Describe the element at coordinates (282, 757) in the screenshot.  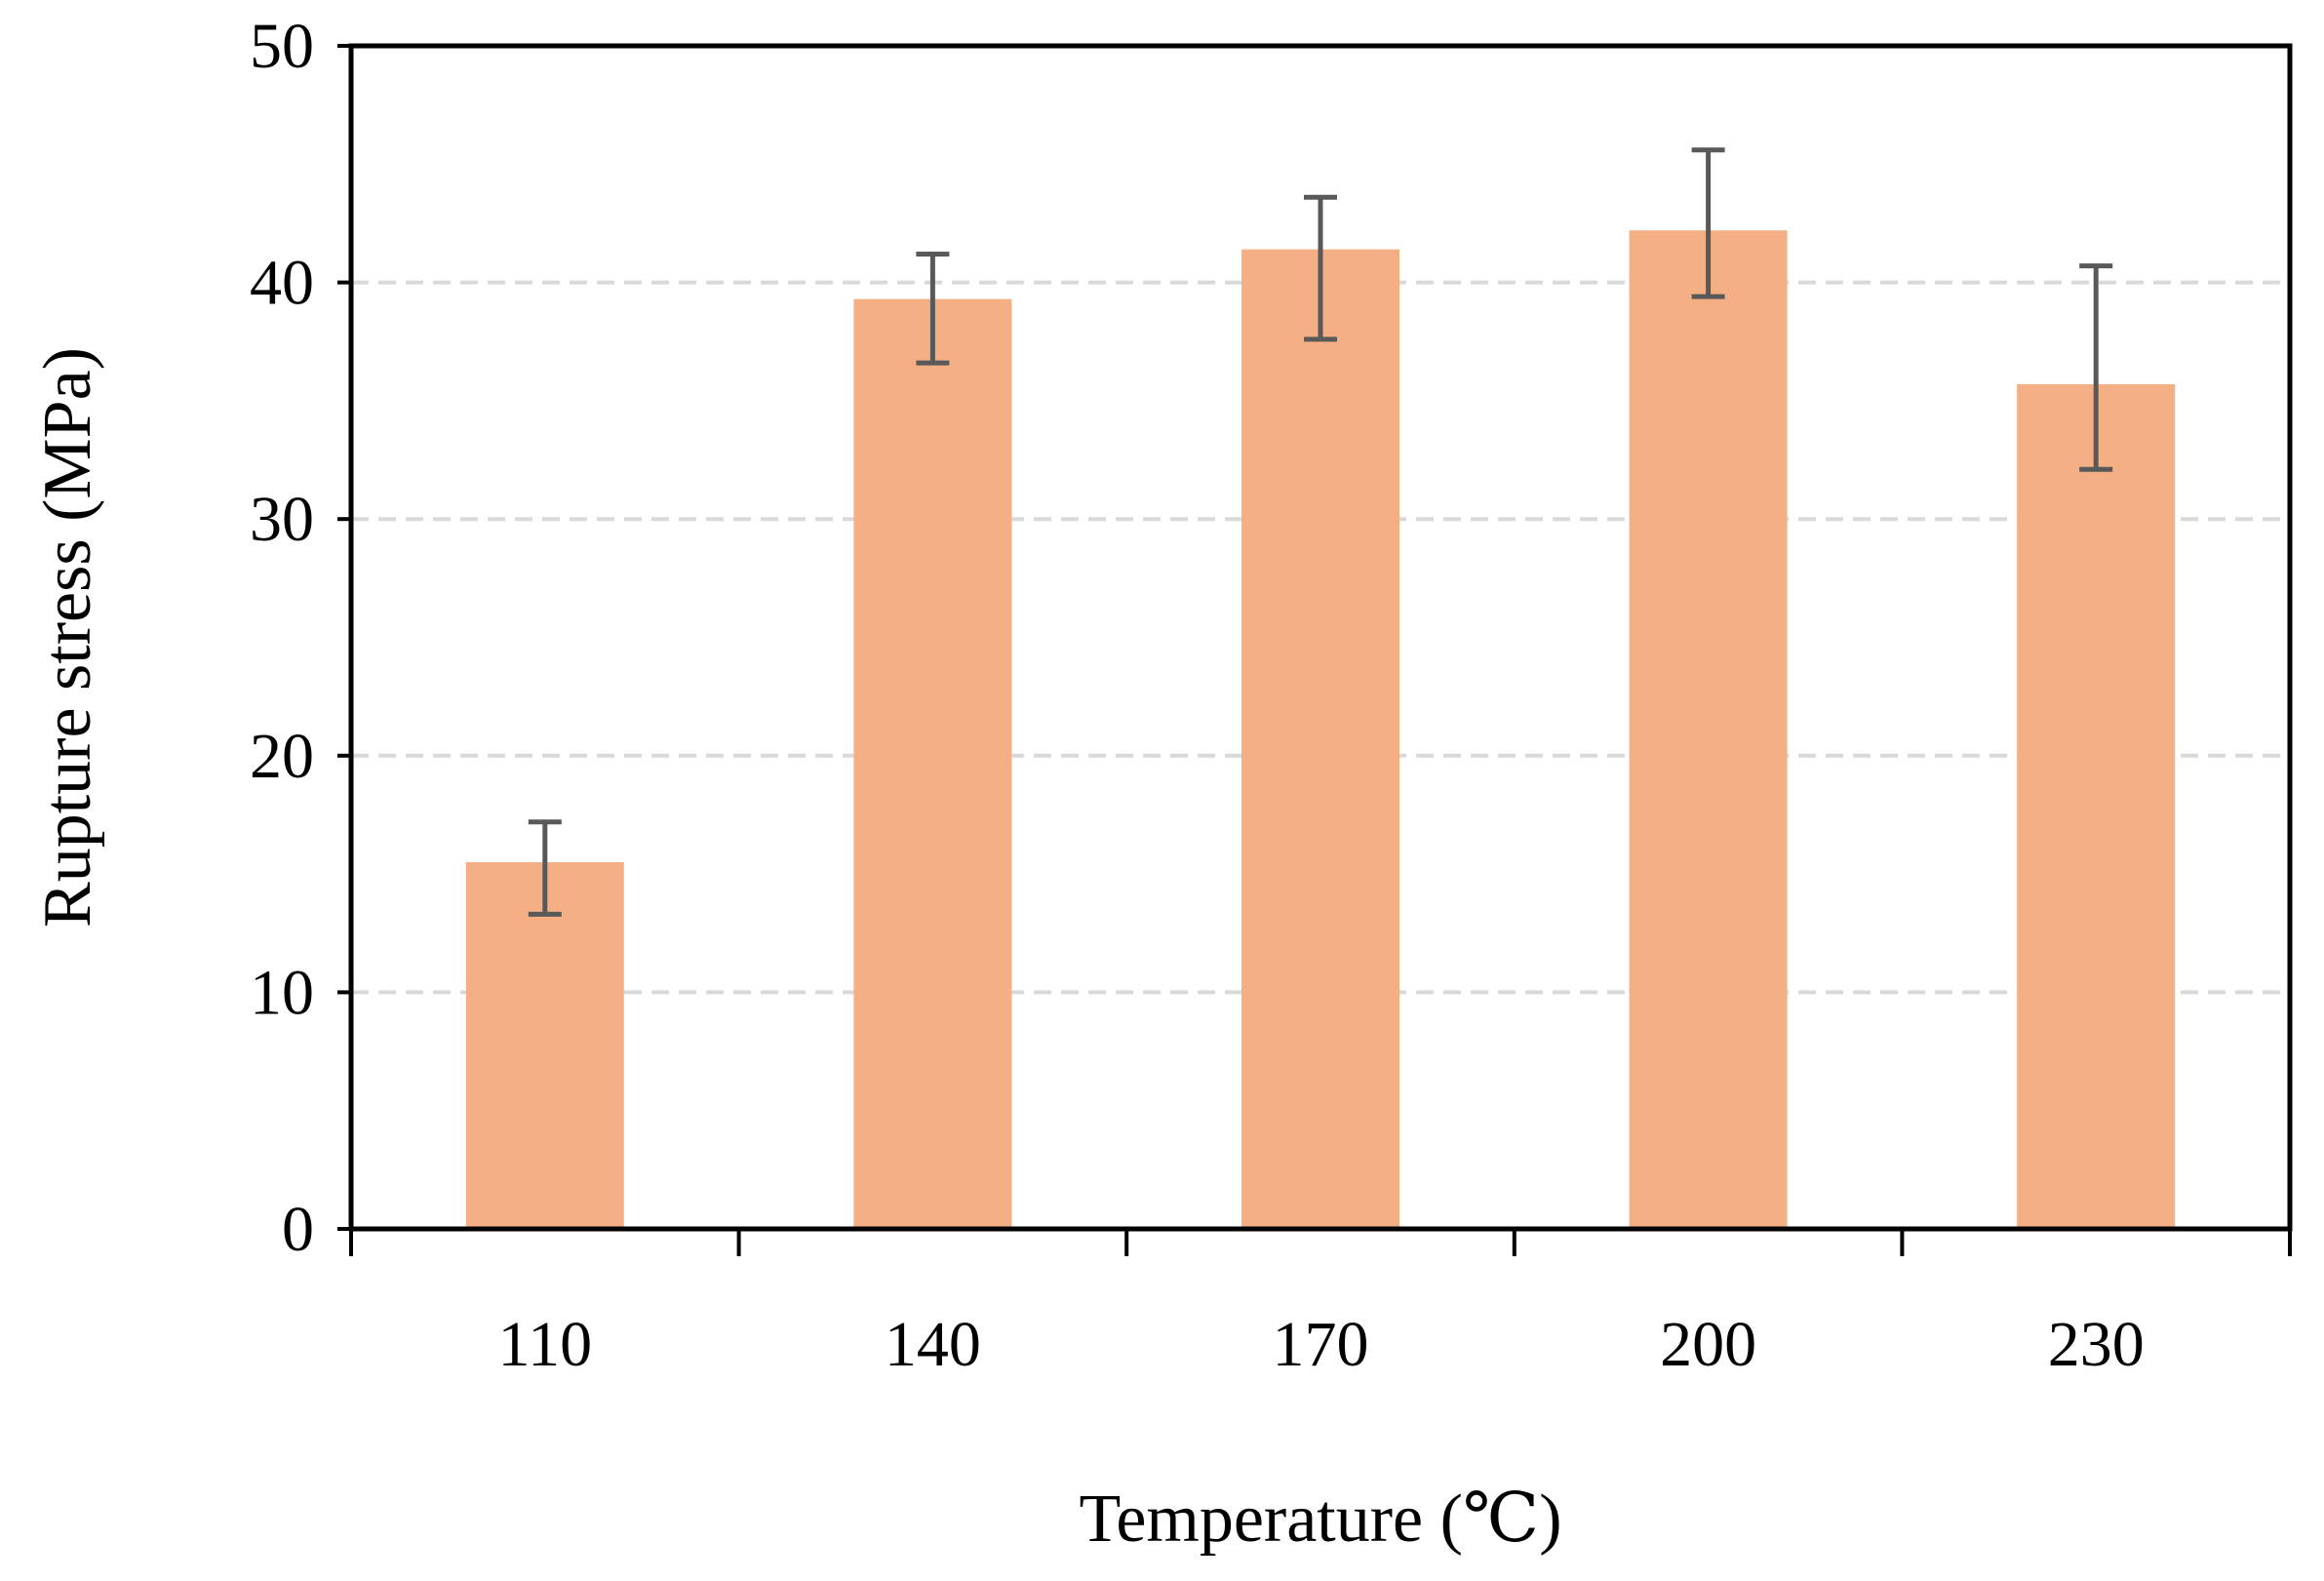
I see `y-tick-label-20: 20` at that location.